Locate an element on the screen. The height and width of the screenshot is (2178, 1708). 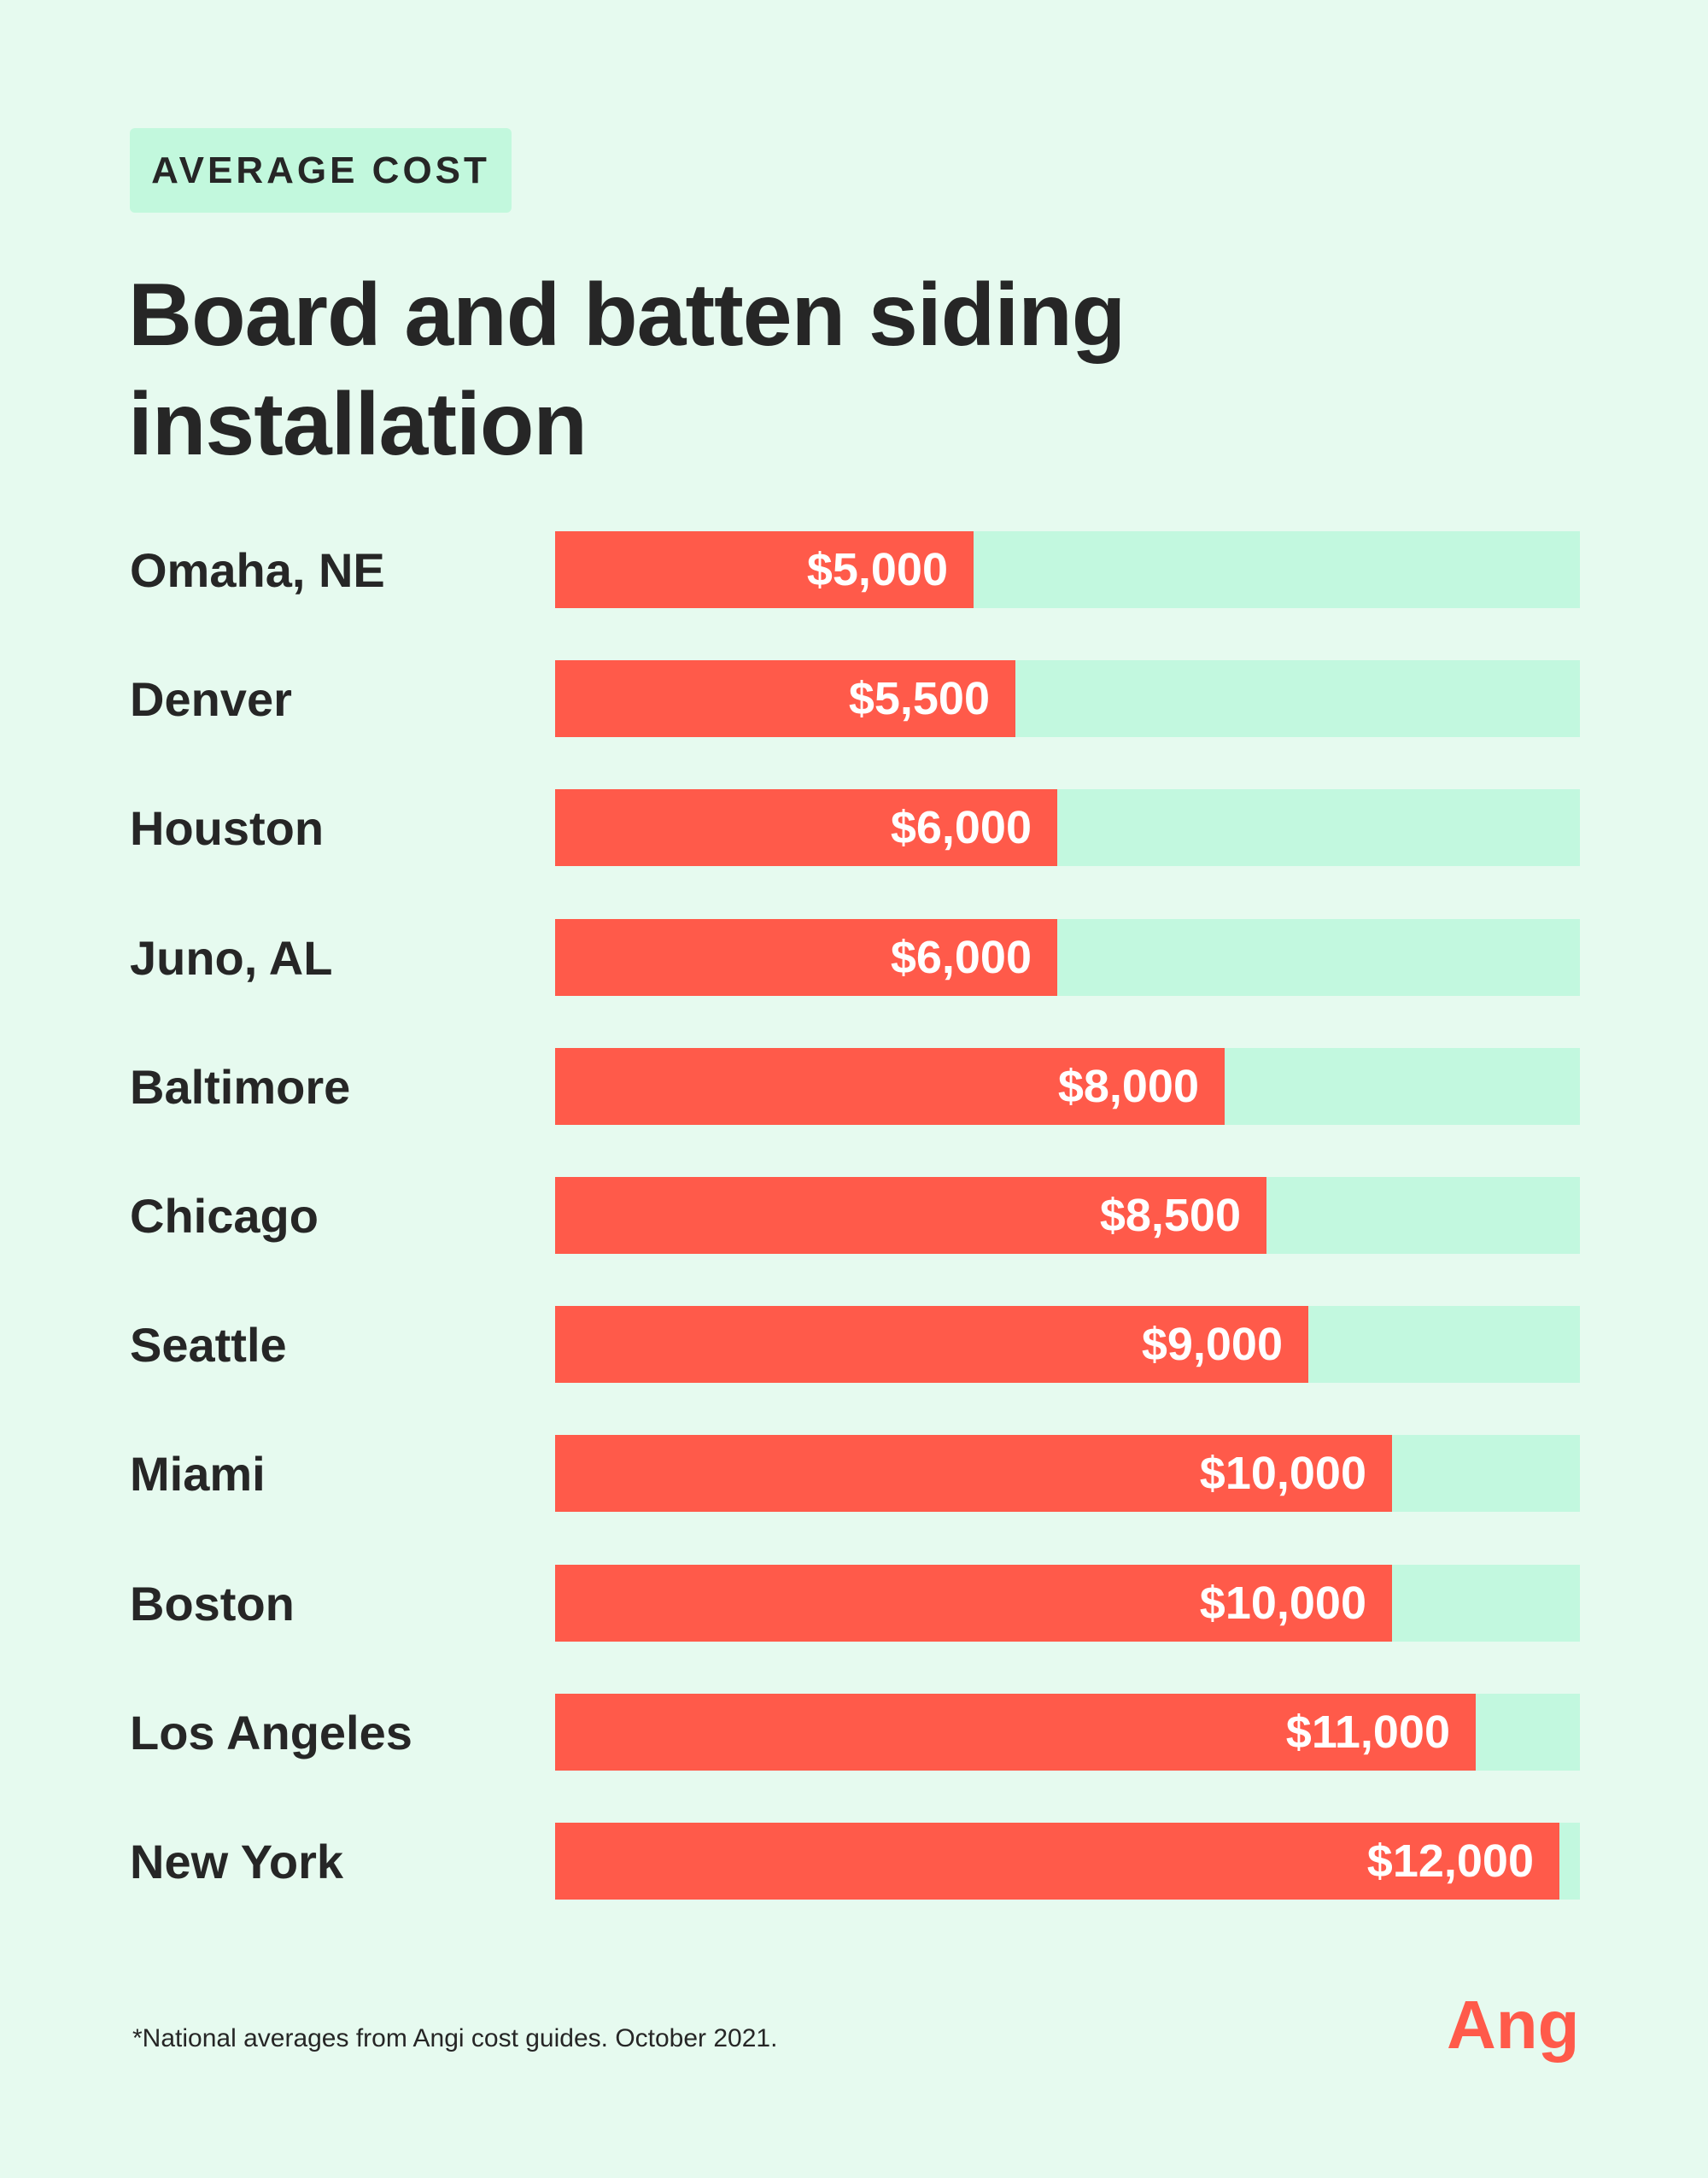
angi-logo: Angi is located at coordinates (1515, 2025).